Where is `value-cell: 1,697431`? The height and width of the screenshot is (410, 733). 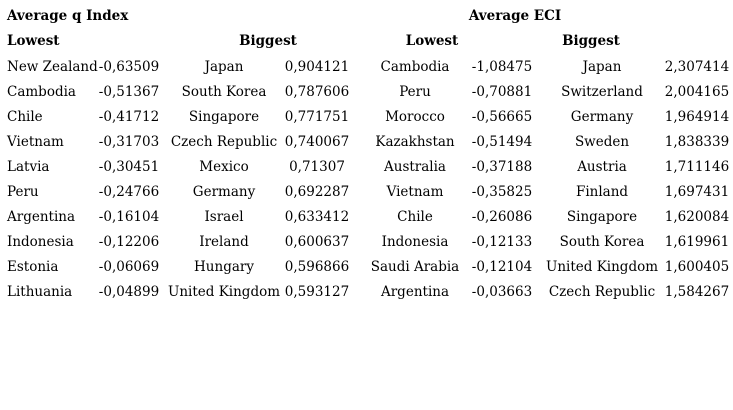 value-cell: 1,697431 is located at coordinates (697, 192).